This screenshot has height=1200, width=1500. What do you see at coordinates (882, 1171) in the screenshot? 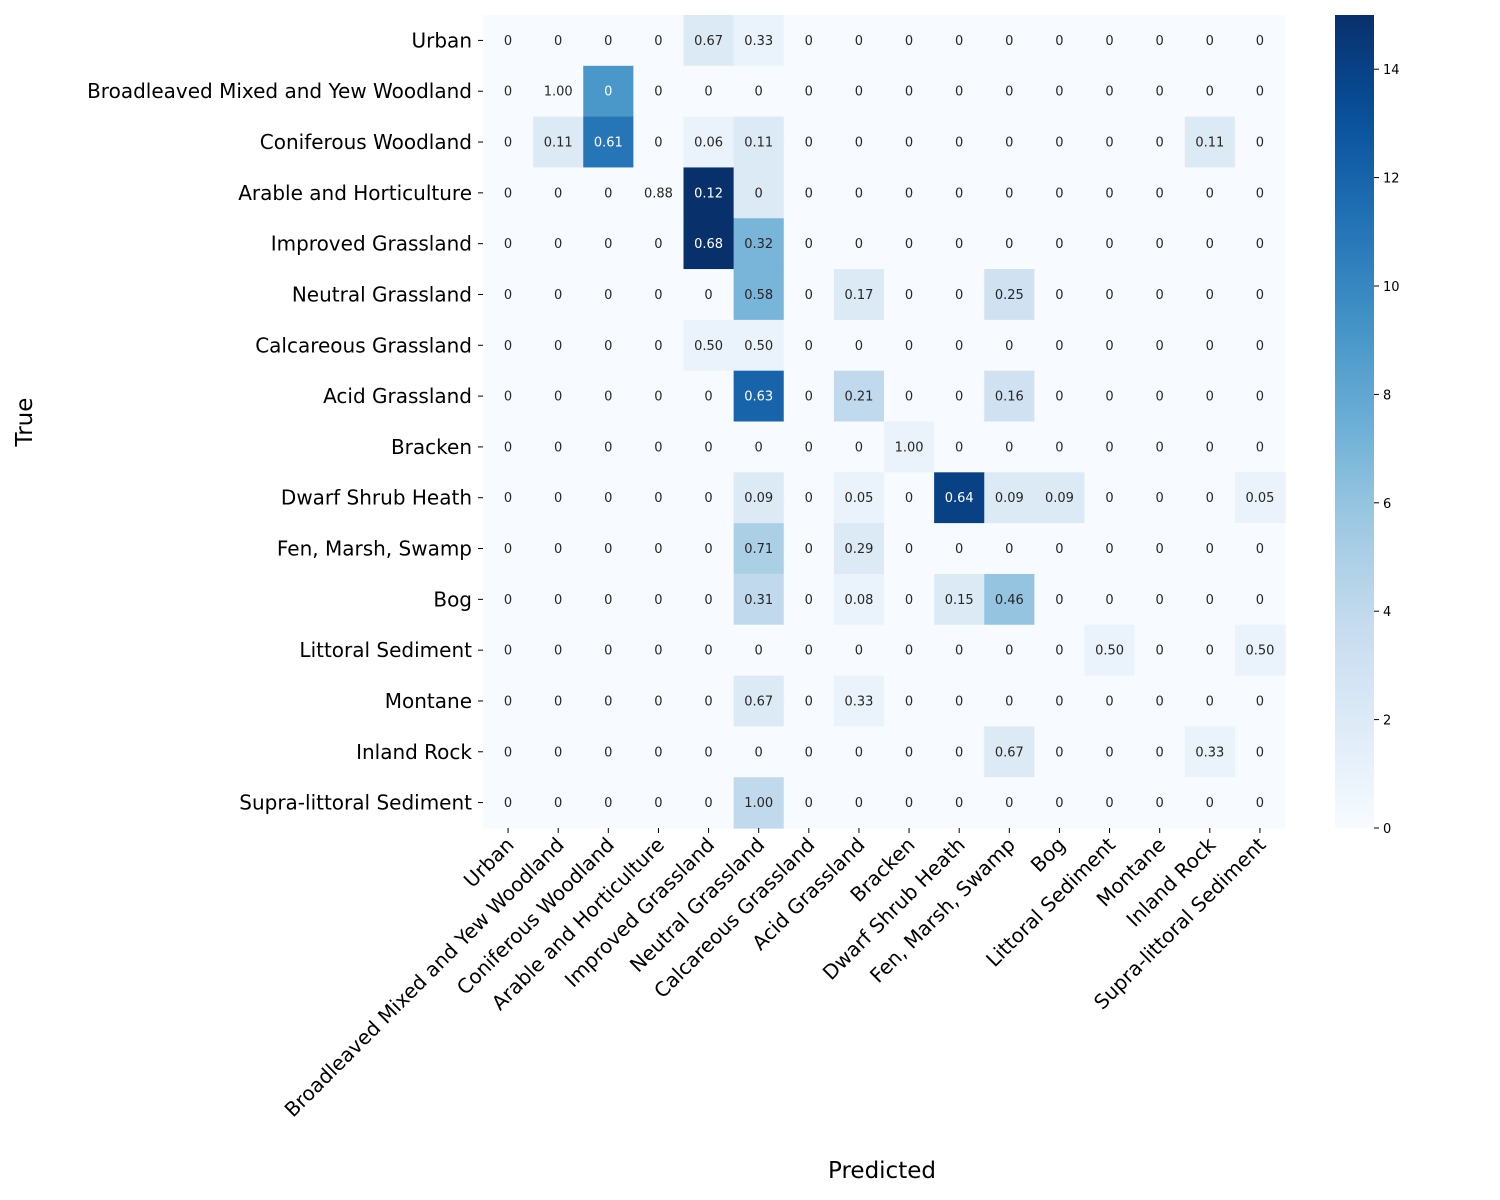
I see `x-axis-label: Predicted` at bounding box center [882, 1171].